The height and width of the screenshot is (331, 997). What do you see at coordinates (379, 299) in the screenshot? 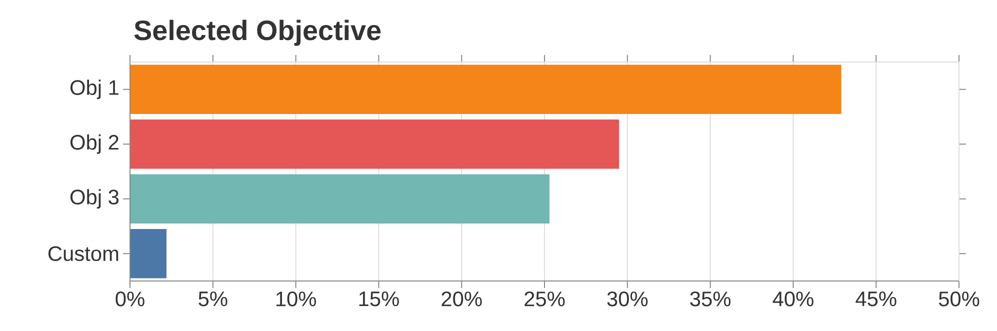
I see `x-tick-label: 15%` at bounding box center [379, 299].